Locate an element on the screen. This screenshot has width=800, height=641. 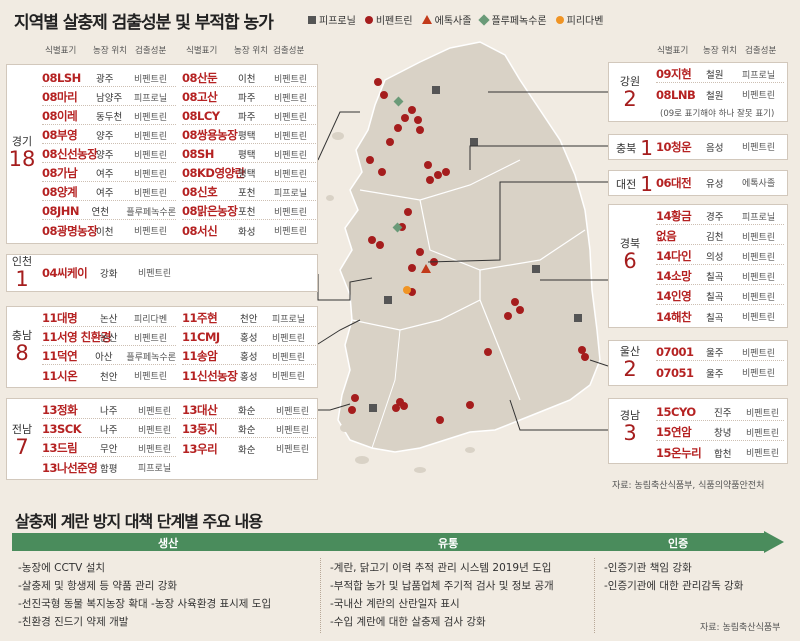
farm-id: 08LNB is located at coordinates (676, 94).